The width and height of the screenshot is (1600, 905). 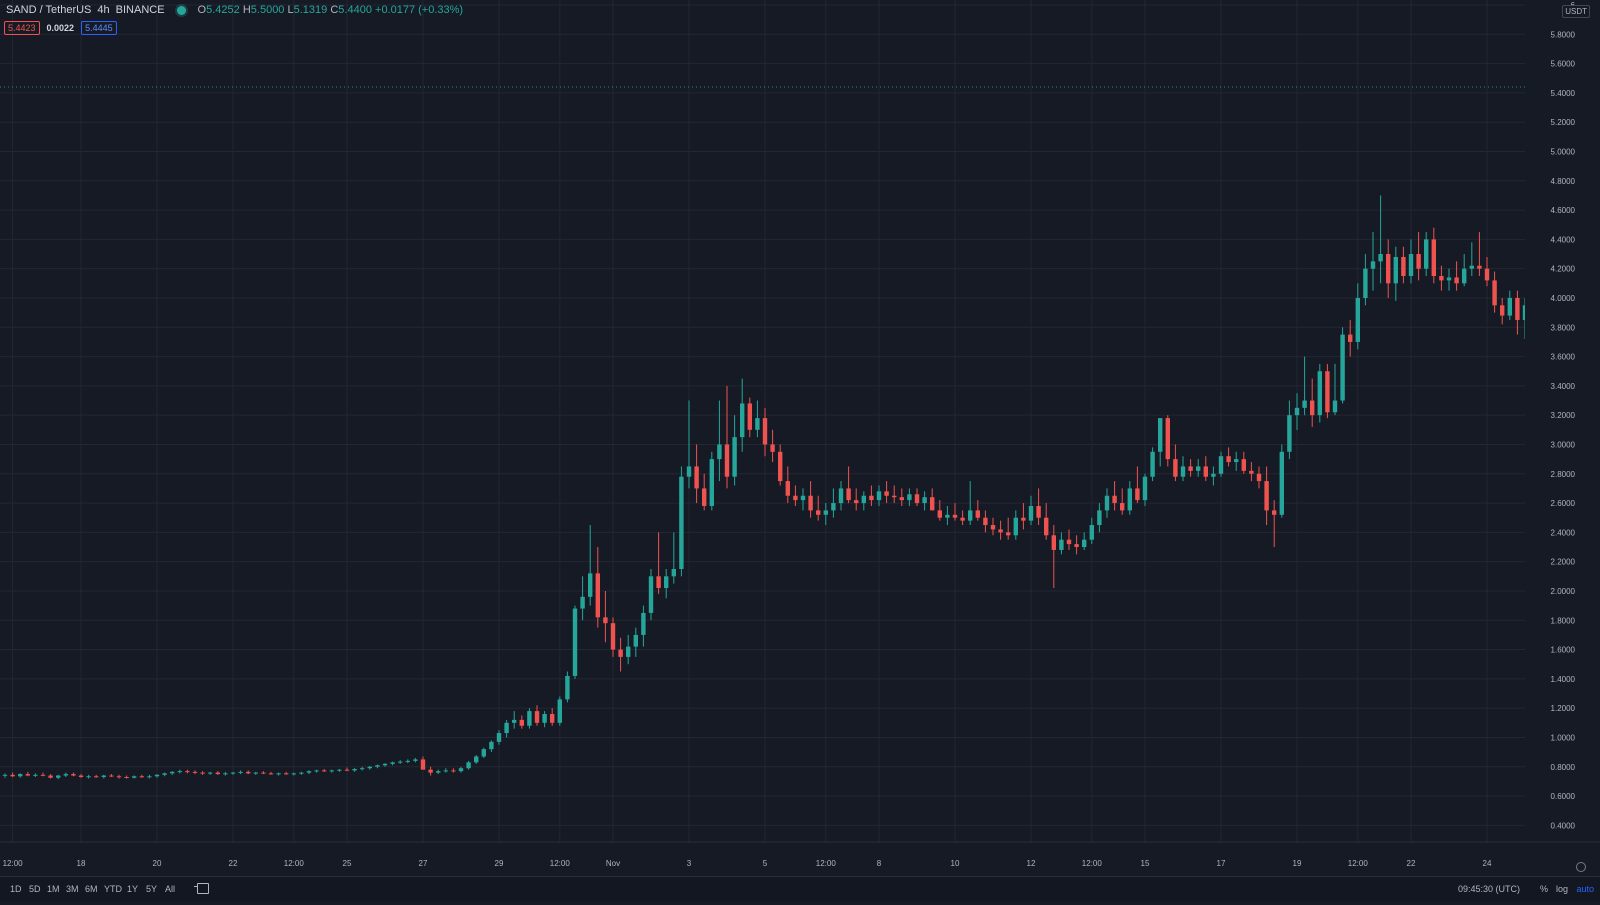 I want to click on interval-label: 4h, so click(x=103, y=10).